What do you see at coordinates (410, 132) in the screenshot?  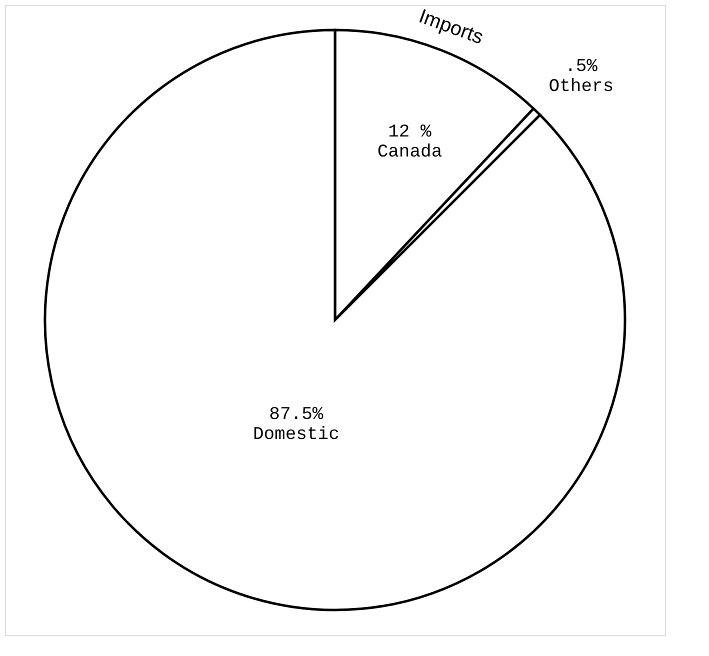 I see `data-label: 12 %` at bounding box center [410, 132].